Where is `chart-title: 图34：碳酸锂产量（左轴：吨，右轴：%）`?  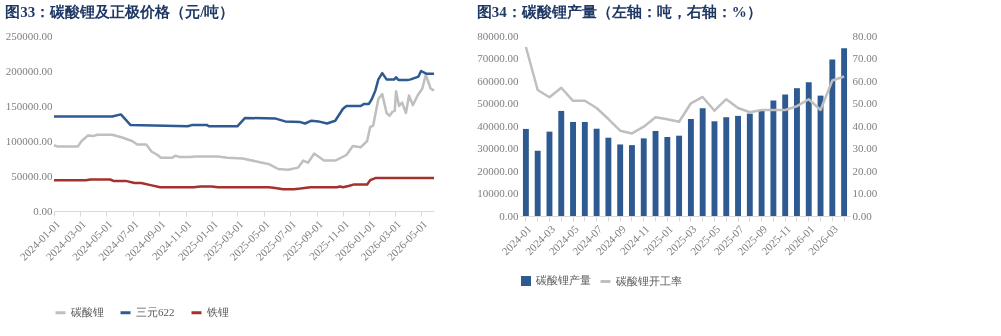
chart-title: 图34：碳酸锂产量（左轴：吨，右轴：%） is located at coordinates (619, 12).